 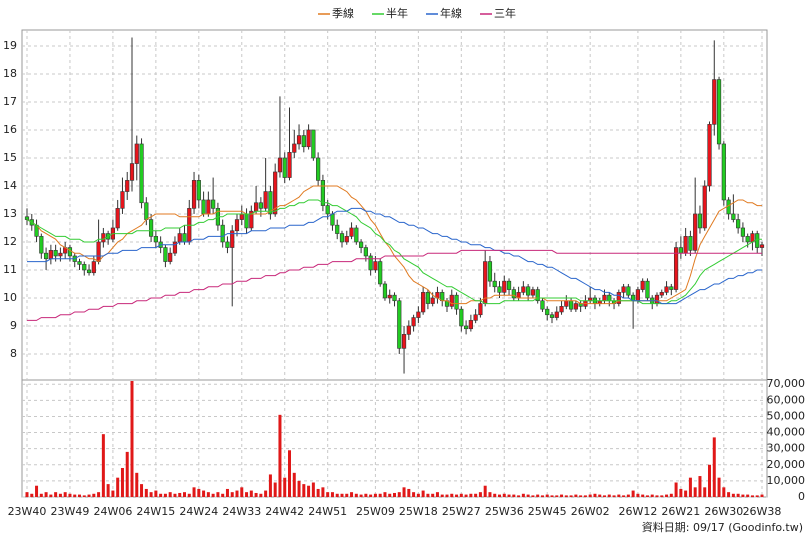 What do you see at coordinates (504, 511) in the screenshot?
I see `x-tick-label: 25W36` at bounding box center [504, 511].